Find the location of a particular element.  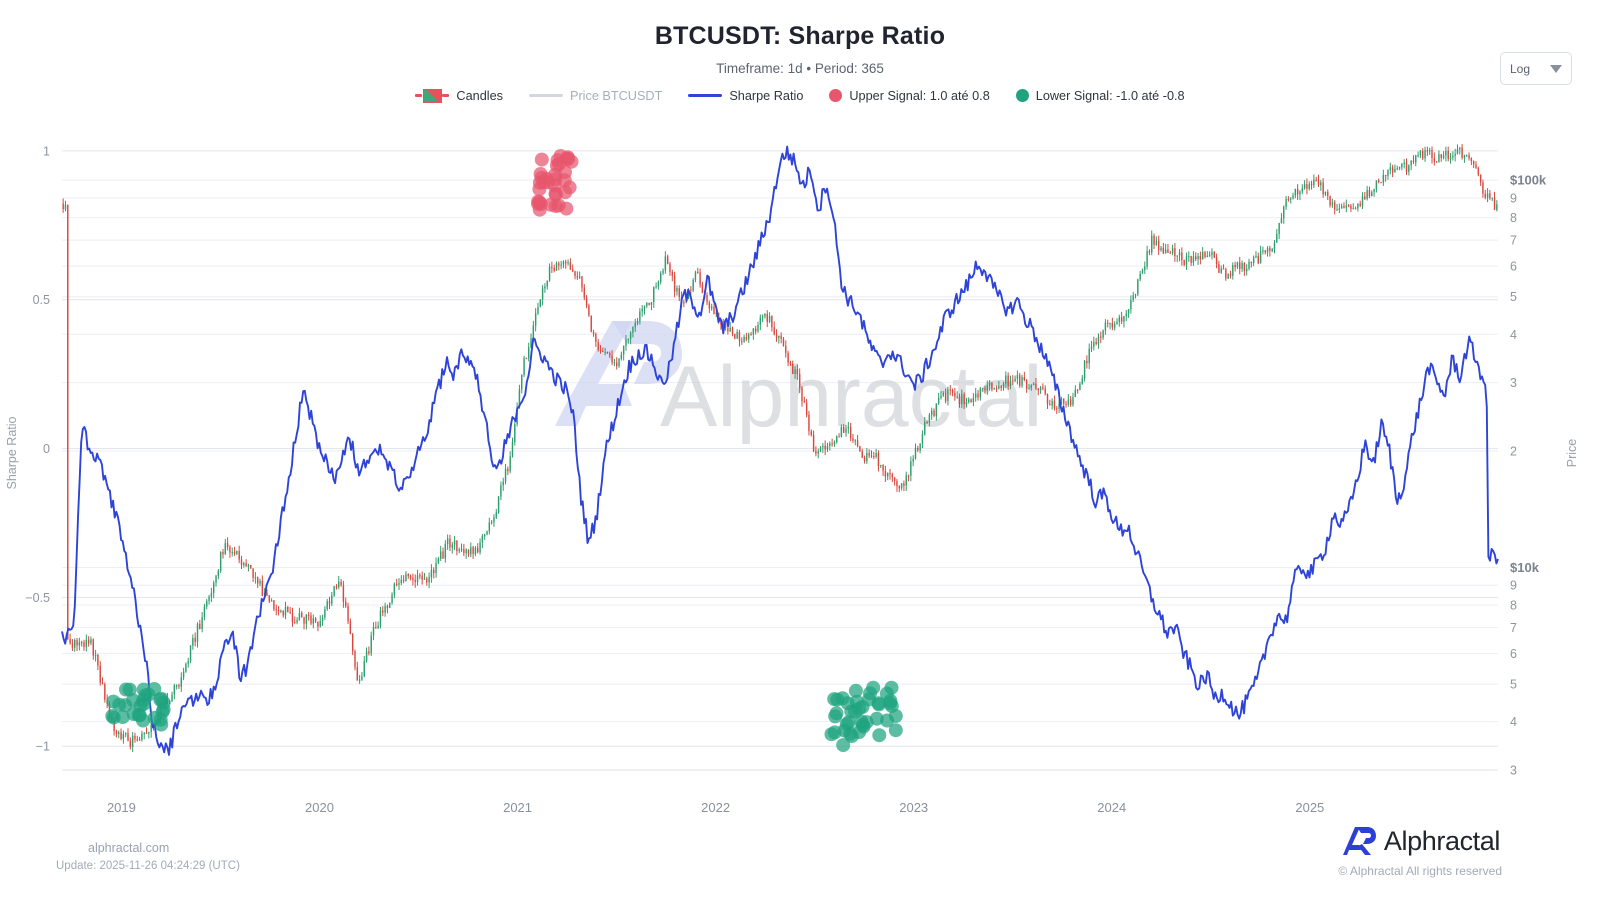

legend-item-upper-signal: Upper Signal: 1.0 até 0.8 is located at coordinates (909, 95).